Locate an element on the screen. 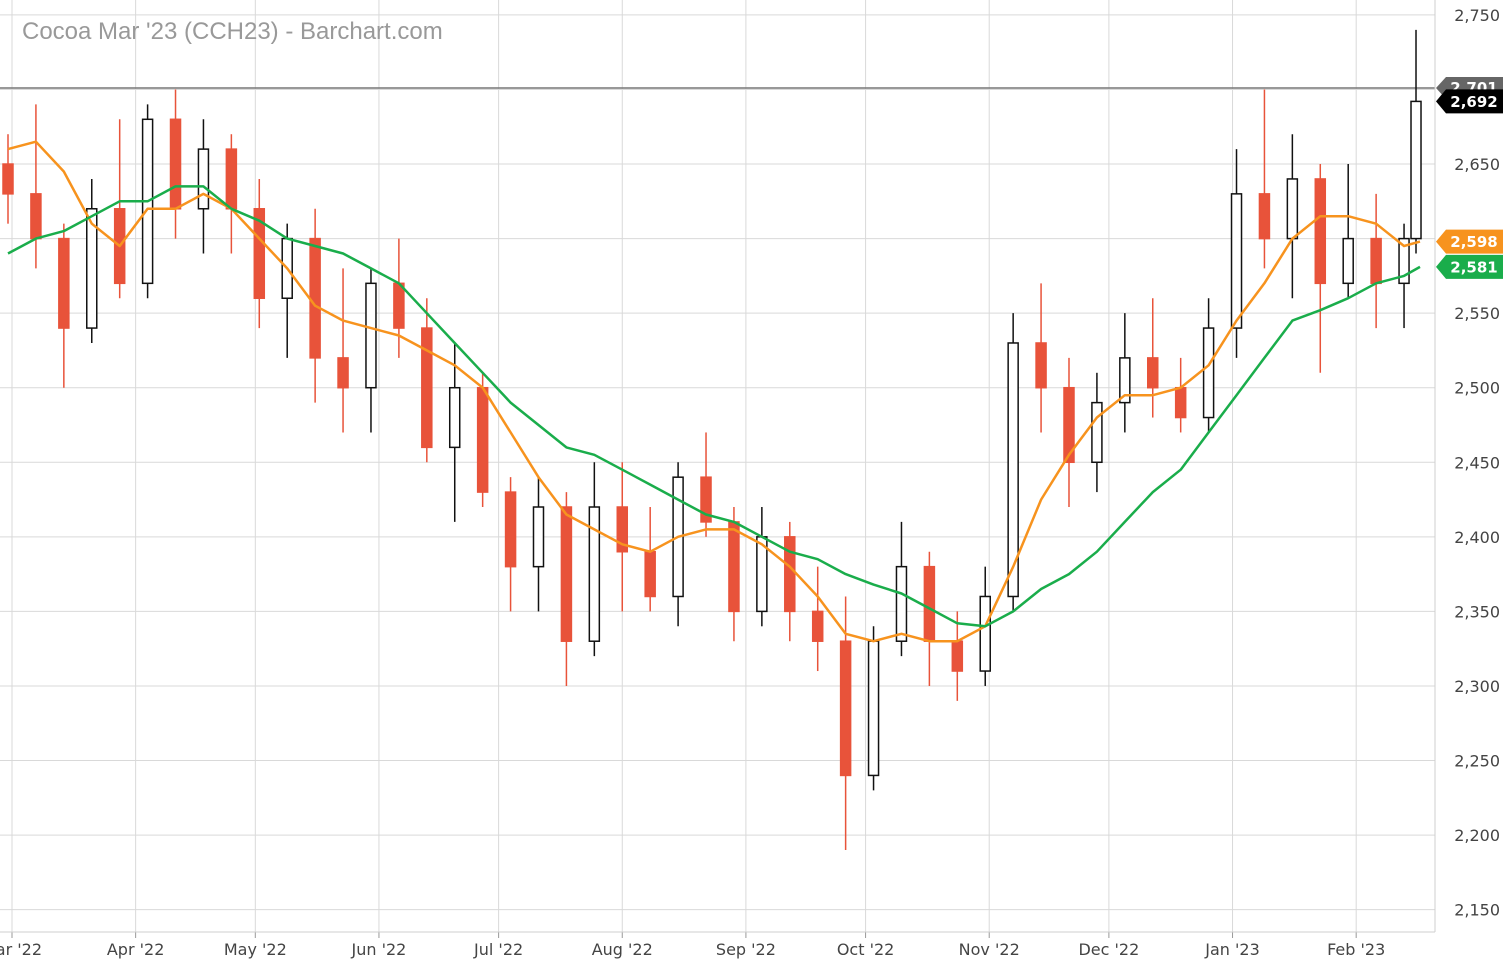  x-tick-label: Feb '23 is located at coordinates (1356, 949).